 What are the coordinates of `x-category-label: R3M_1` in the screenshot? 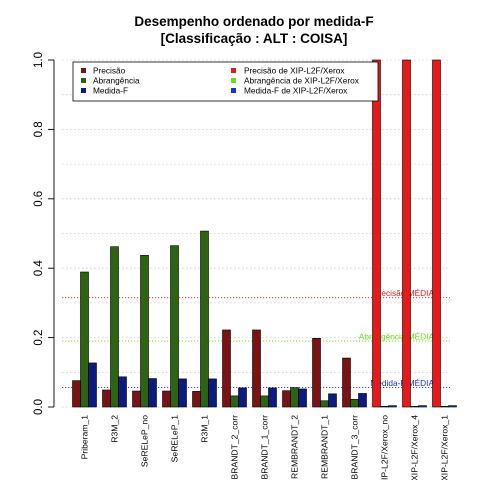 It's located at (205, 429).